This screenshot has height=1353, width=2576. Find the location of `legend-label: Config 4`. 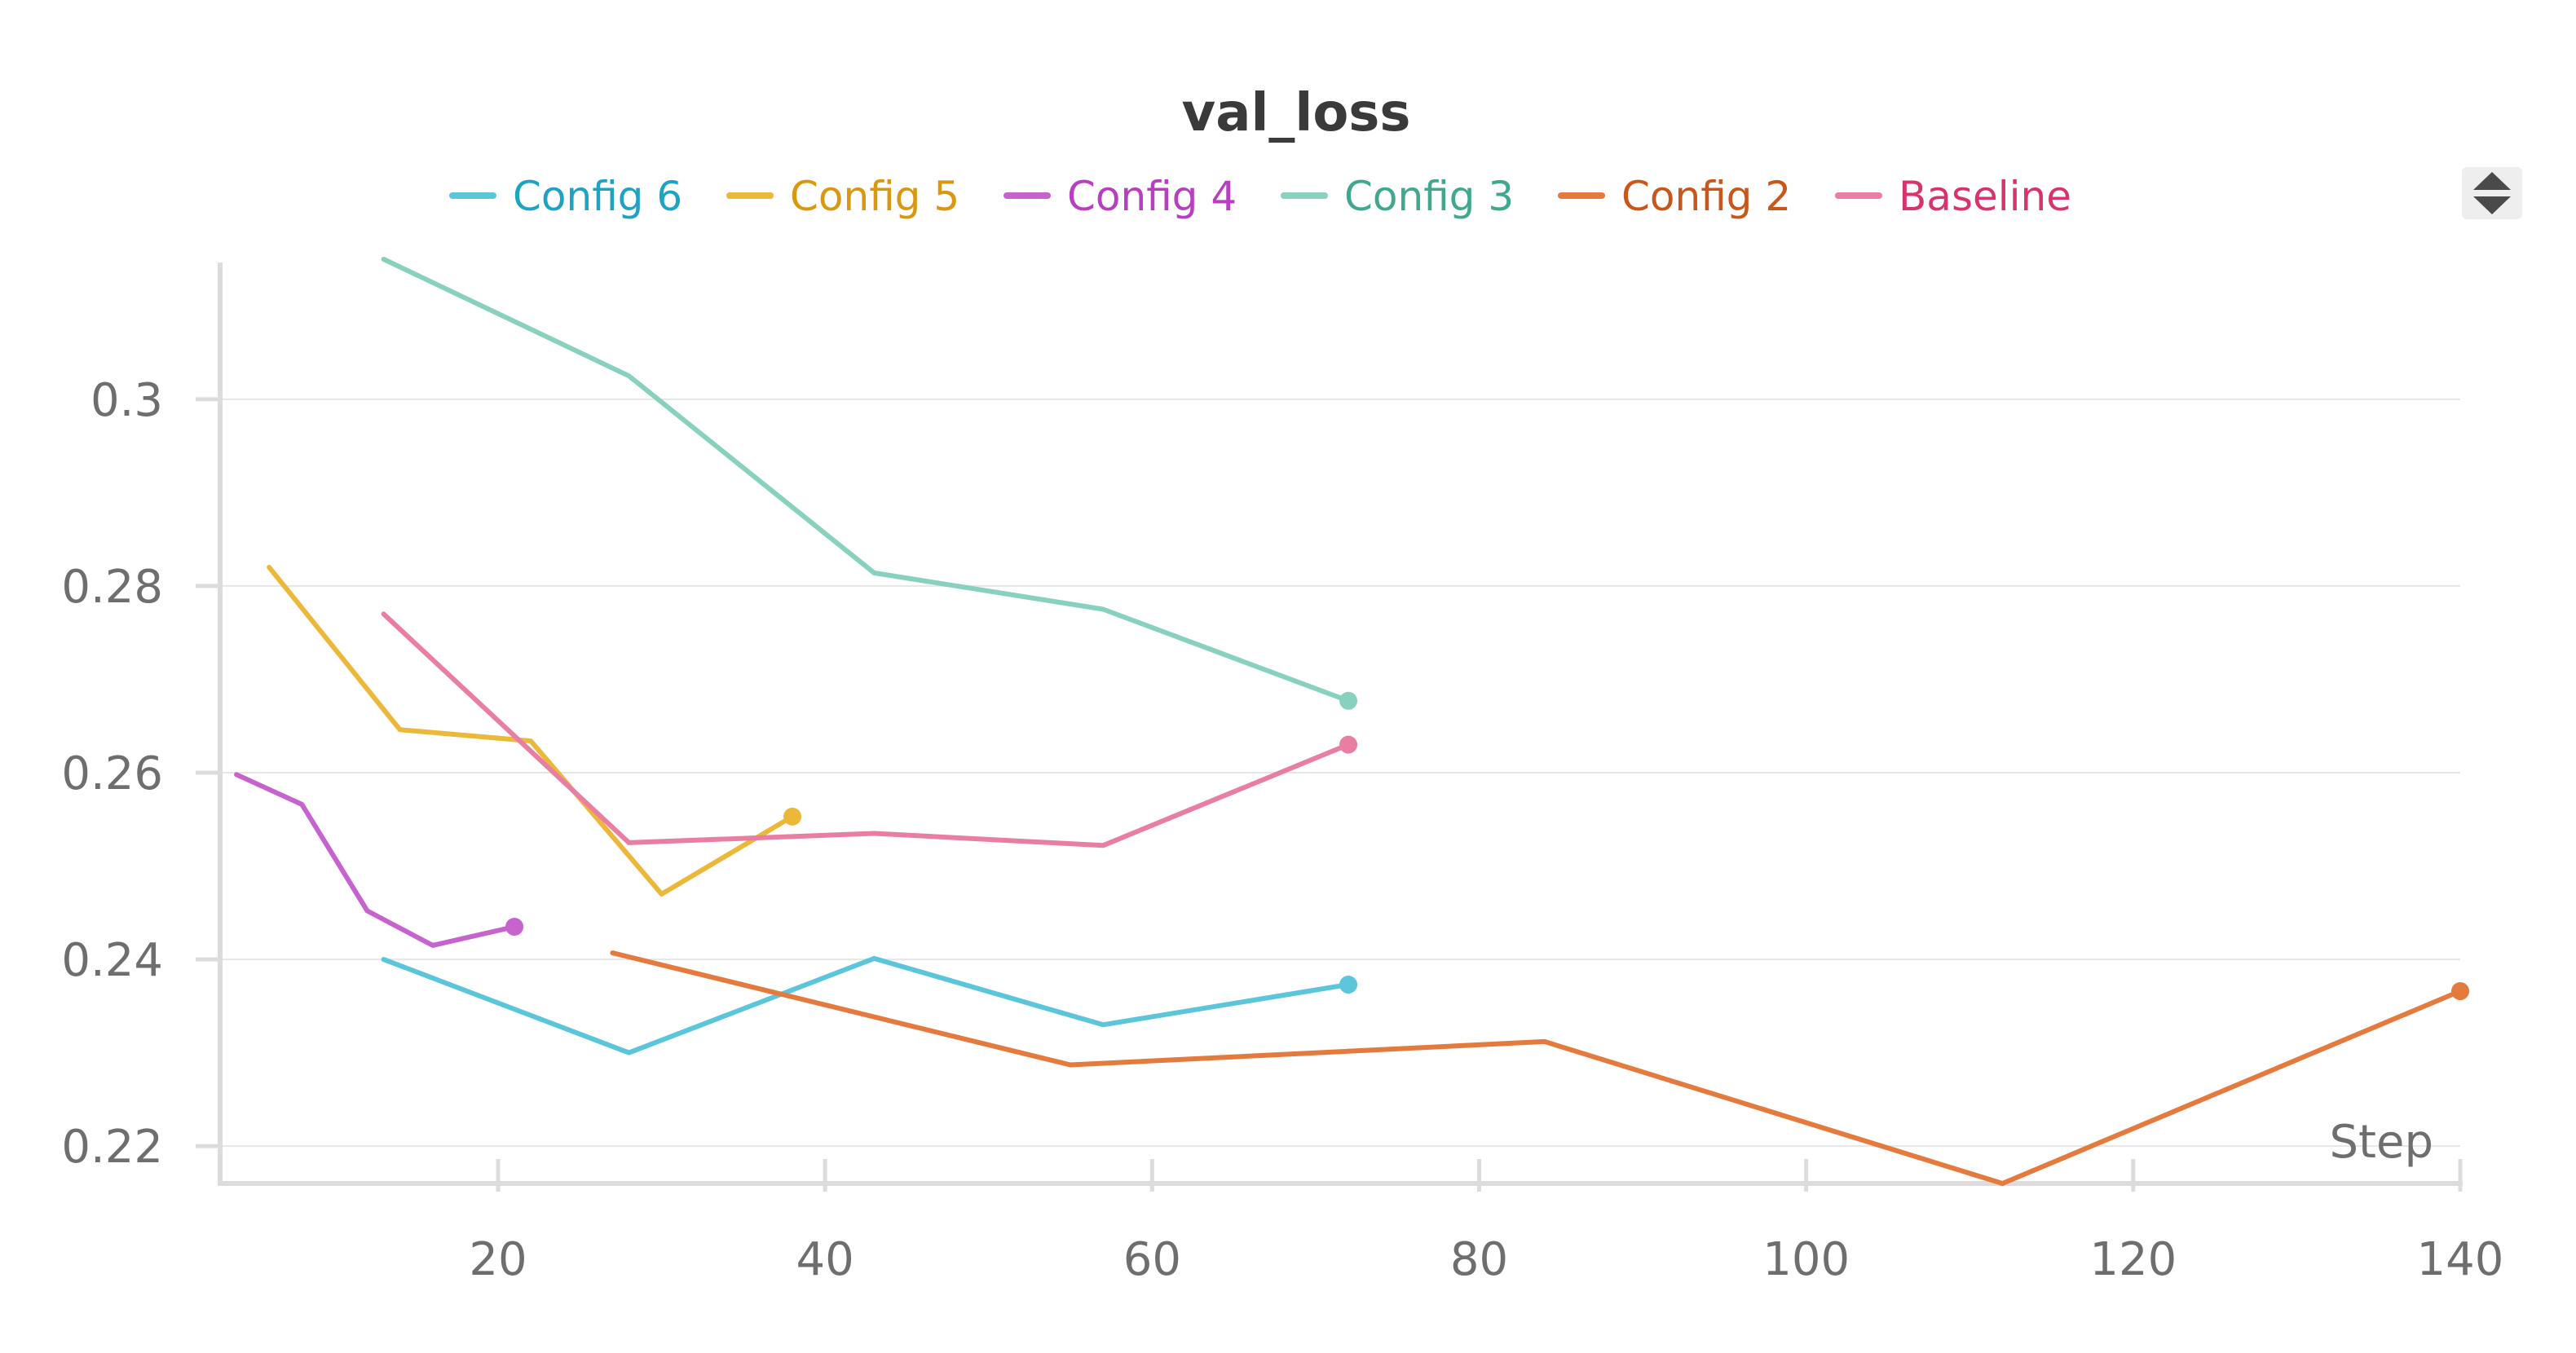

legend-label: Config 4 is located at coordinates (1152, 196).